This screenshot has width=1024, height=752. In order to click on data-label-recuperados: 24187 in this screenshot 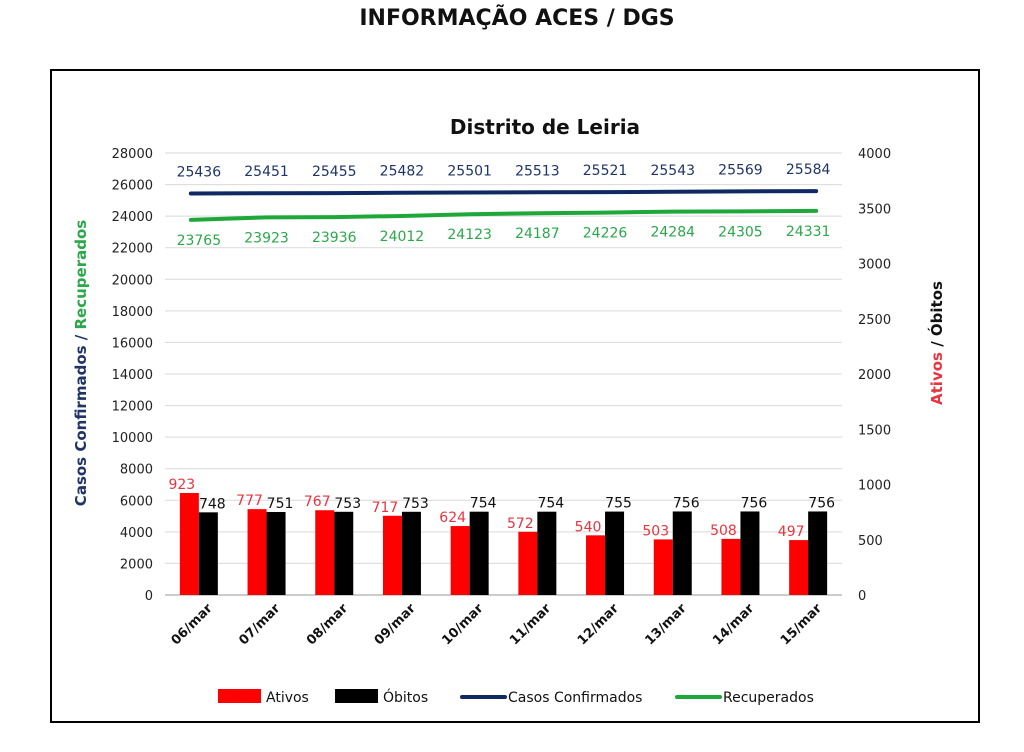, I will do `click(537, 234)`.